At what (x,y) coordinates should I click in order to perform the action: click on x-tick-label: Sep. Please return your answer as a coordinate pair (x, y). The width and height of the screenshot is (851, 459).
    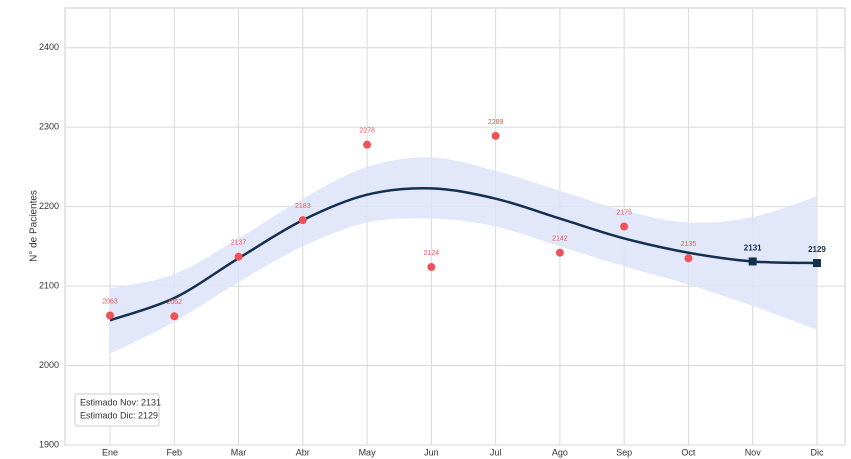
    Looking at the image, I should click on (624, 452).